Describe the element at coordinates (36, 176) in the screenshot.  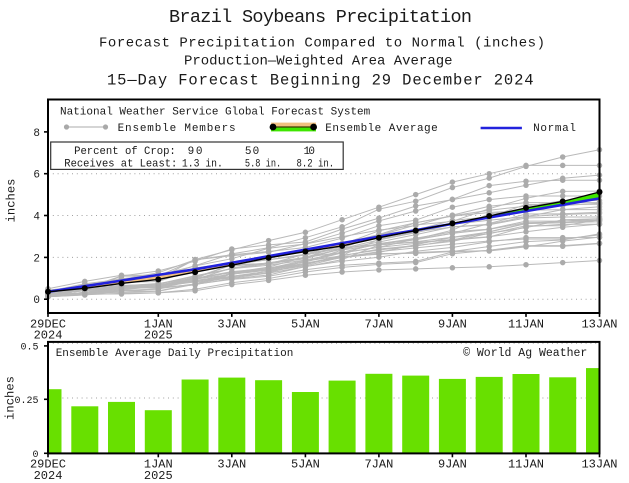
I see `svg-text: 6` at that location.